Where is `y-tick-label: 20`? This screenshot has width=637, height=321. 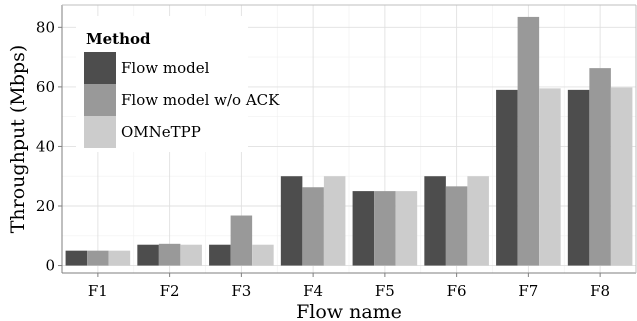 y-tick-label: 20 is located at coordinates (45, 206).